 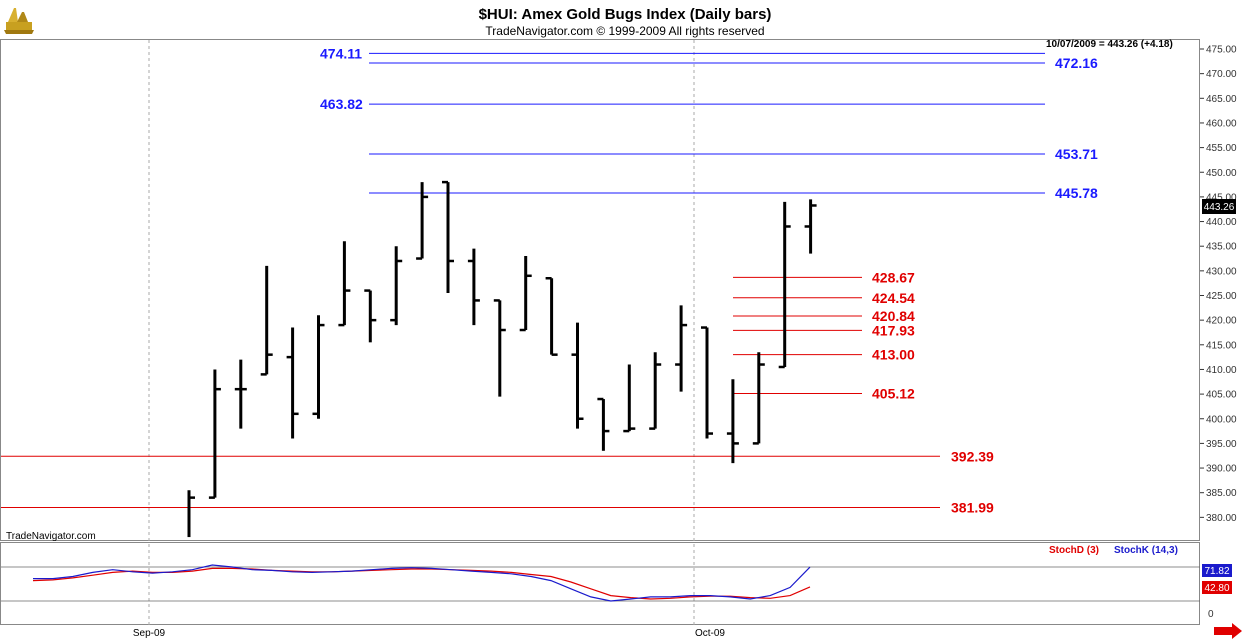 What do you see at coordinates (1221, 469) in the screenshot?
I see `y-tick-label: 390.00` at bounding box center [1221, 469].